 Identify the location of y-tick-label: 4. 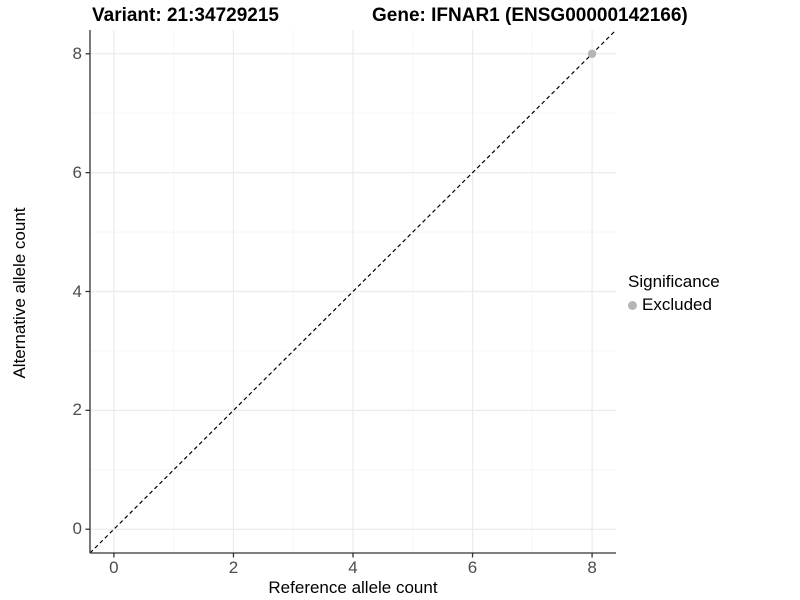
(77, 291).